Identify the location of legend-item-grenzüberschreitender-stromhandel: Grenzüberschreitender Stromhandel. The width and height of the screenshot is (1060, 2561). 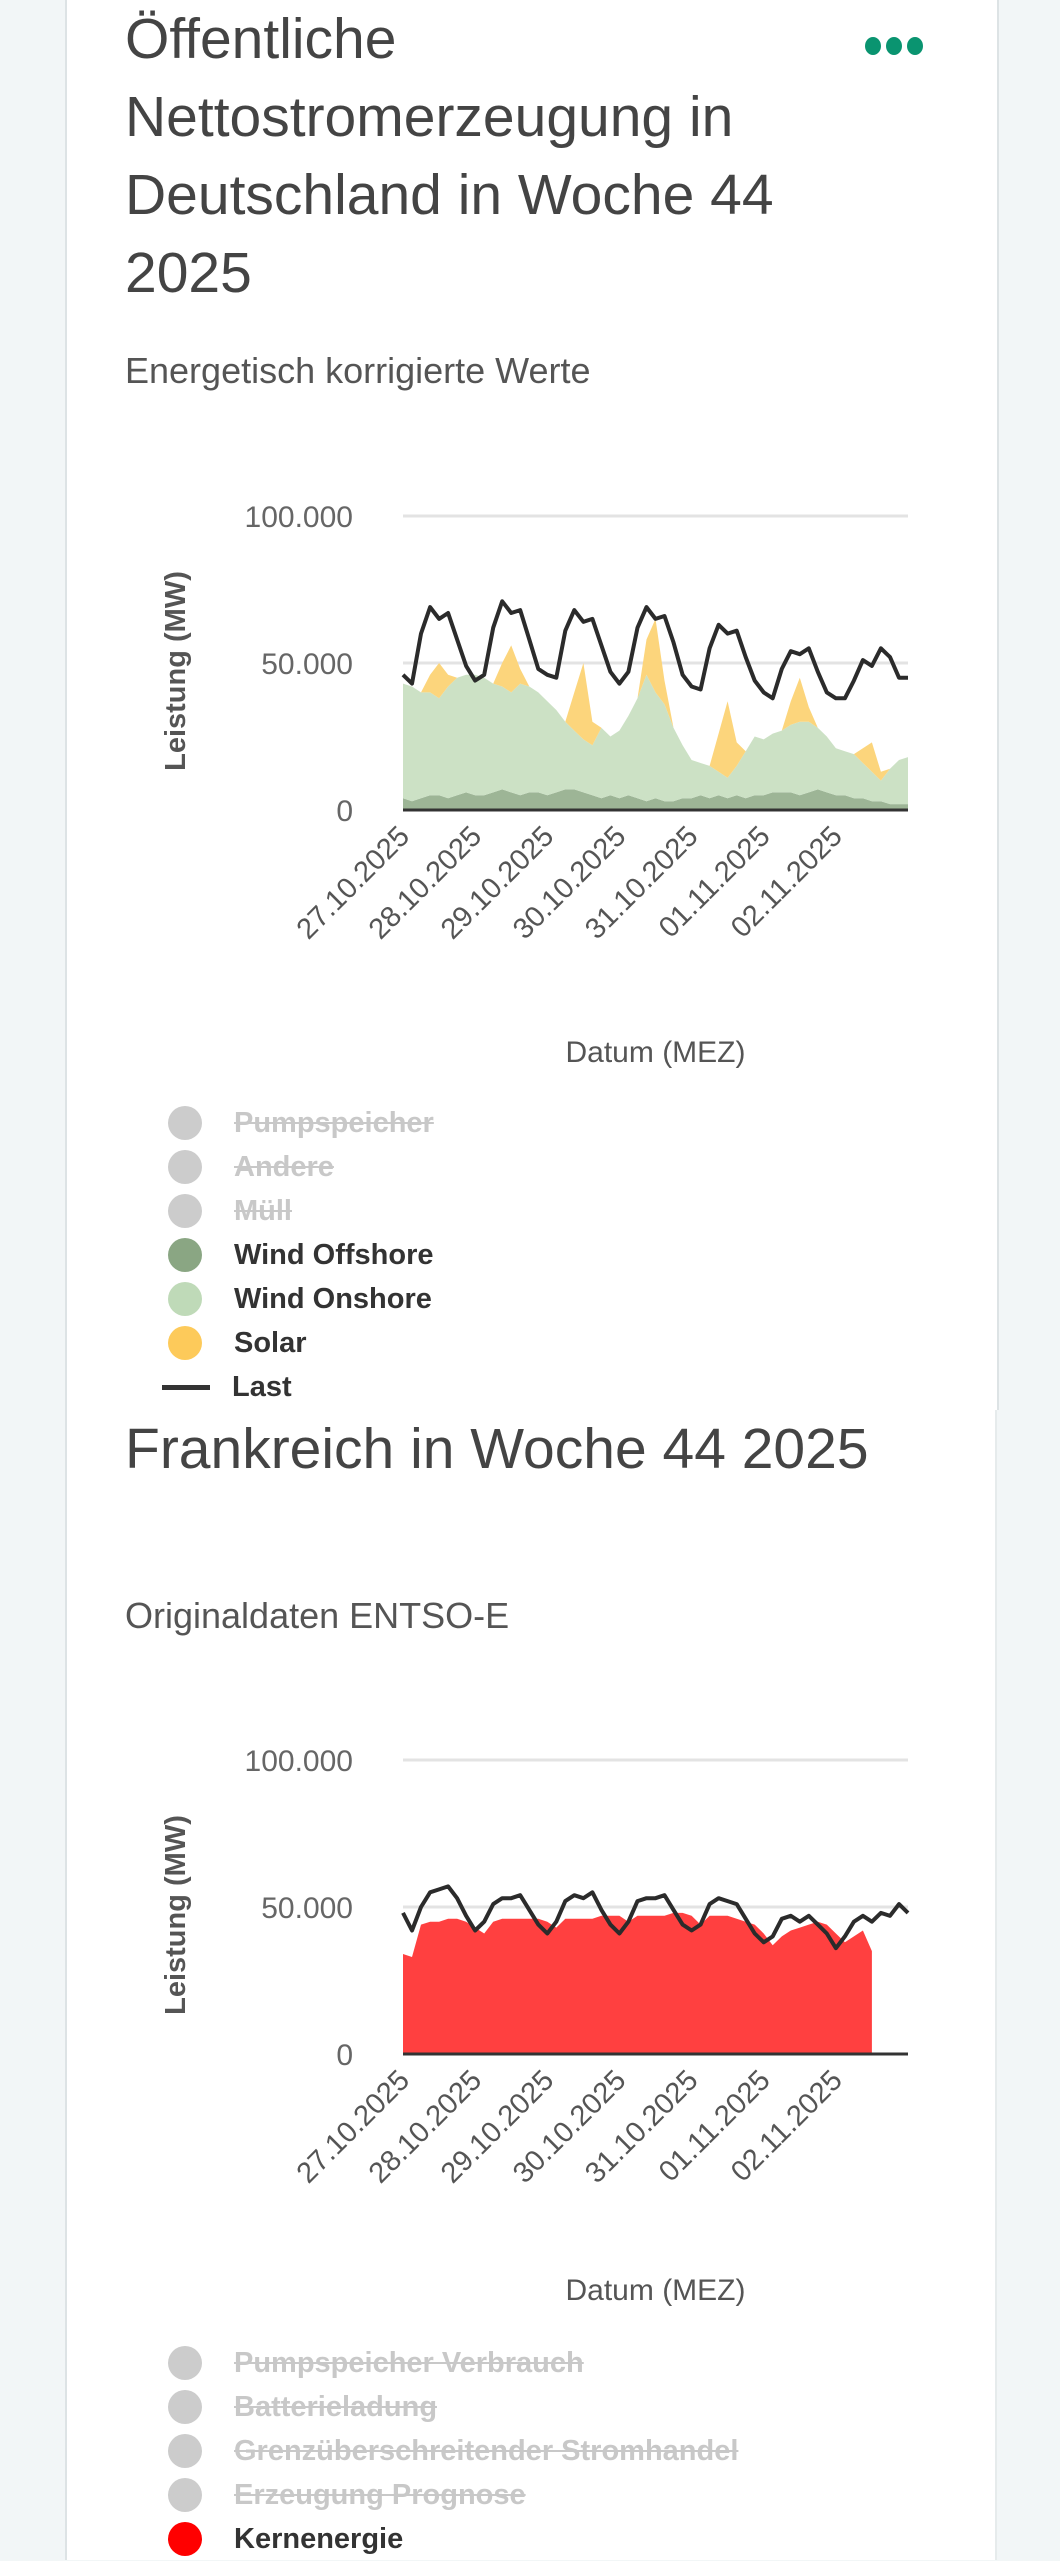
(453, 2451).